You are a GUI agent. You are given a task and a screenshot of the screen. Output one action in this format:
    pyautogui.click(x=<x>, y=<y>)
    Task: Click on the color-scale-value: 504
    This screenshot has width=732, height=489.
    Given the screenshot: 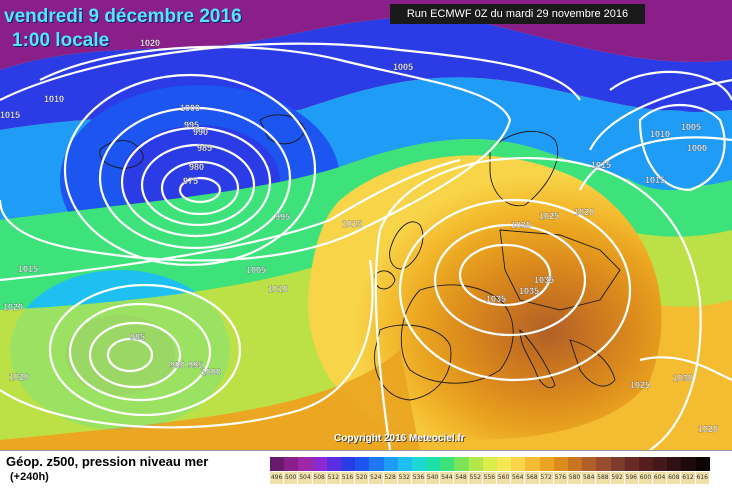 What is the action you would take?
    pyautogui.click(x=305, y=478)
    